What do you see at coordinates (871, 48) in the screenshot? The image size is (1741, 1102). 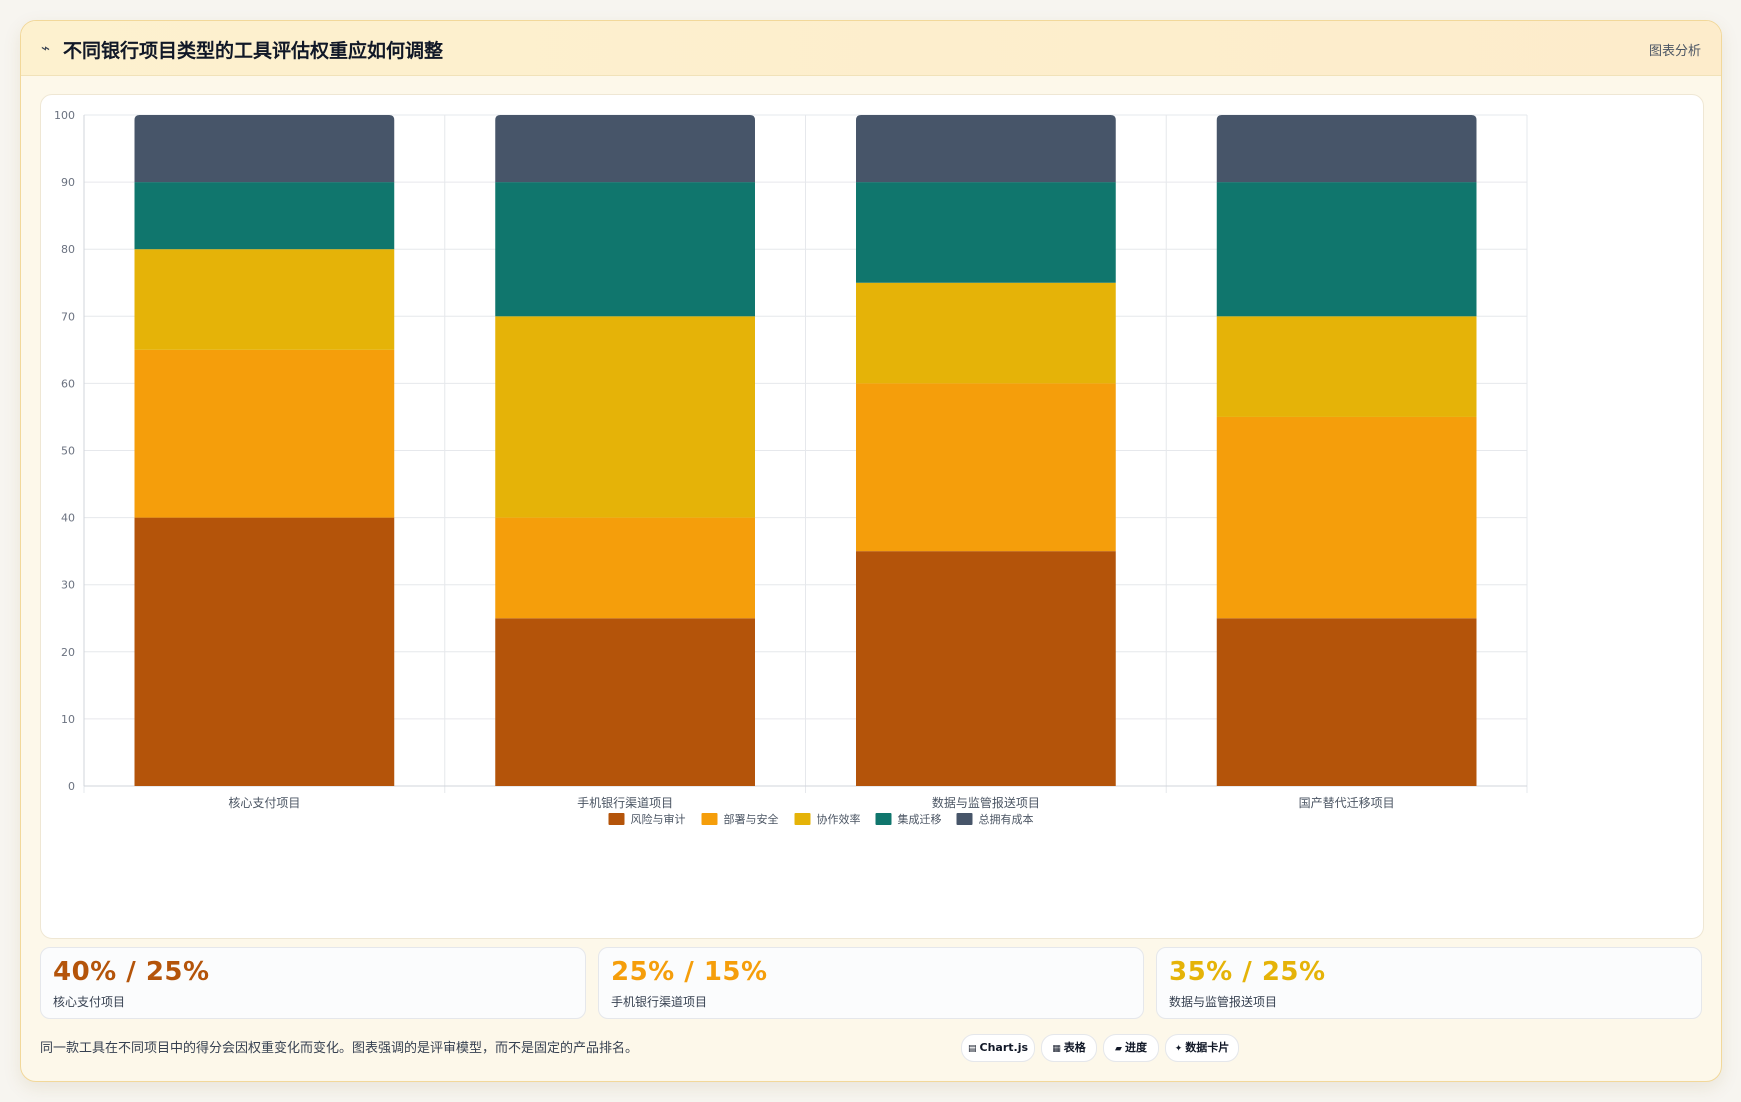 I see `panel-header: ⌁ 不同银行项目类型的工具评估权重应如何调整 图表分析` at bounding box center [871, 48].